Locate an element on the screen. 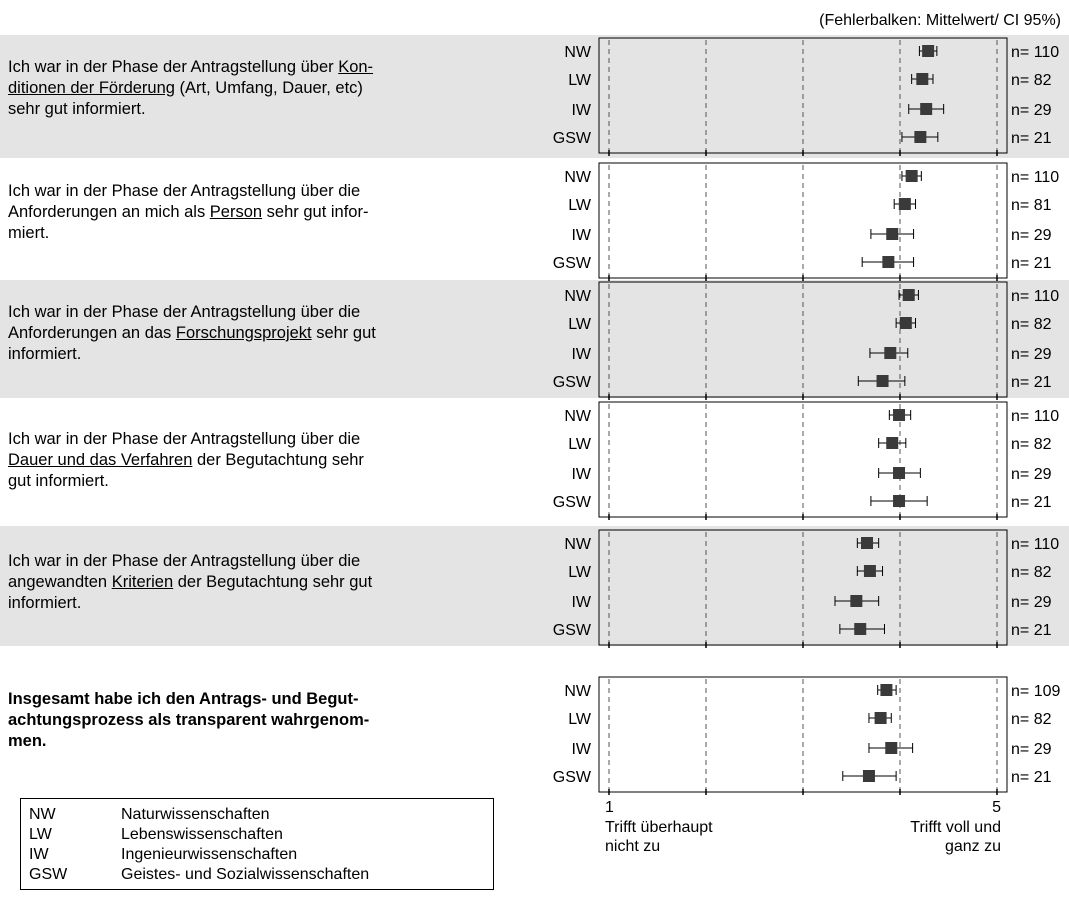 The image size is (1069, 897). axis-min-text: nicht zu is located at coordinates (632, 846).